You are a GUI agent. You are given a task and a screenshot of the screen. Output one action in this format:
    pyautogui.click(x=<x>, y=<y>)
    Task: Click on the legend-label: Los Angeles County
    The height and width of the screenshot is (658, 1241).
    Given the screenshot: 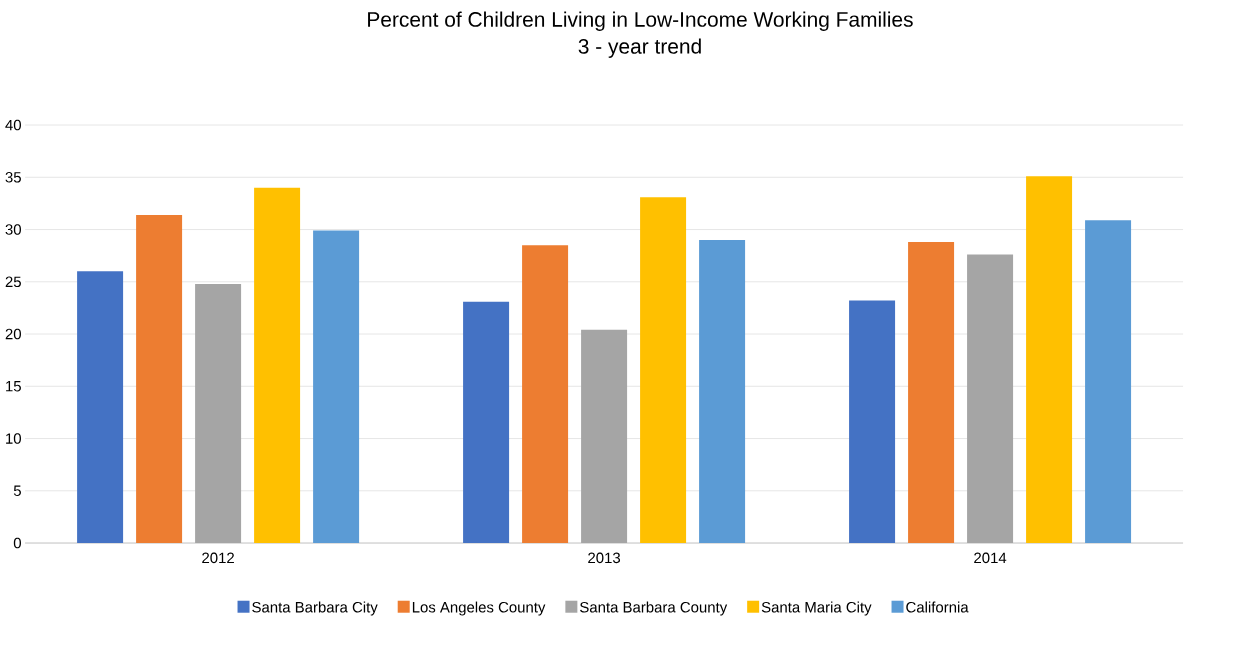 What is the action you would take?
    pyautogui.click(x=479, y=608)
    